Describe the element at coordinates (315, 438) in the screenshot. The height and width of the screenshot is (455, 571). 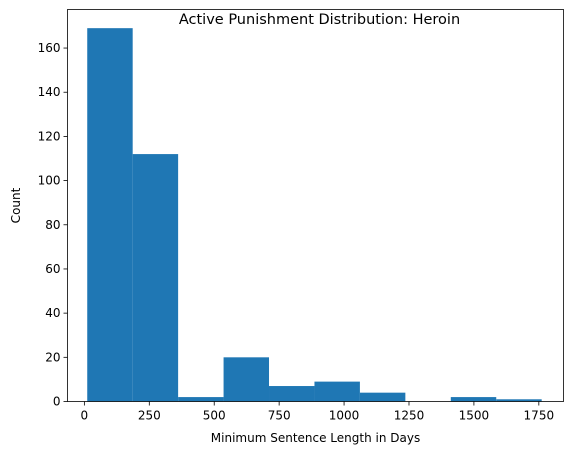
I see `x-axis-label: Minimum Sentence Length in Days` at that location.